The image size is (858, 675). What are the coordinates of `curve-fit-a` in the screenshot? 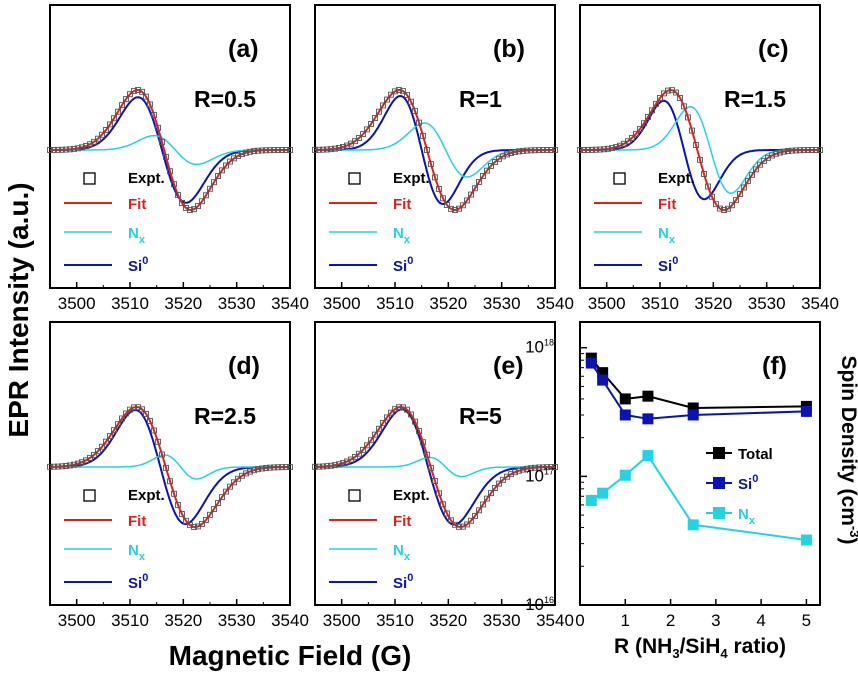 It's located at (169, 150).